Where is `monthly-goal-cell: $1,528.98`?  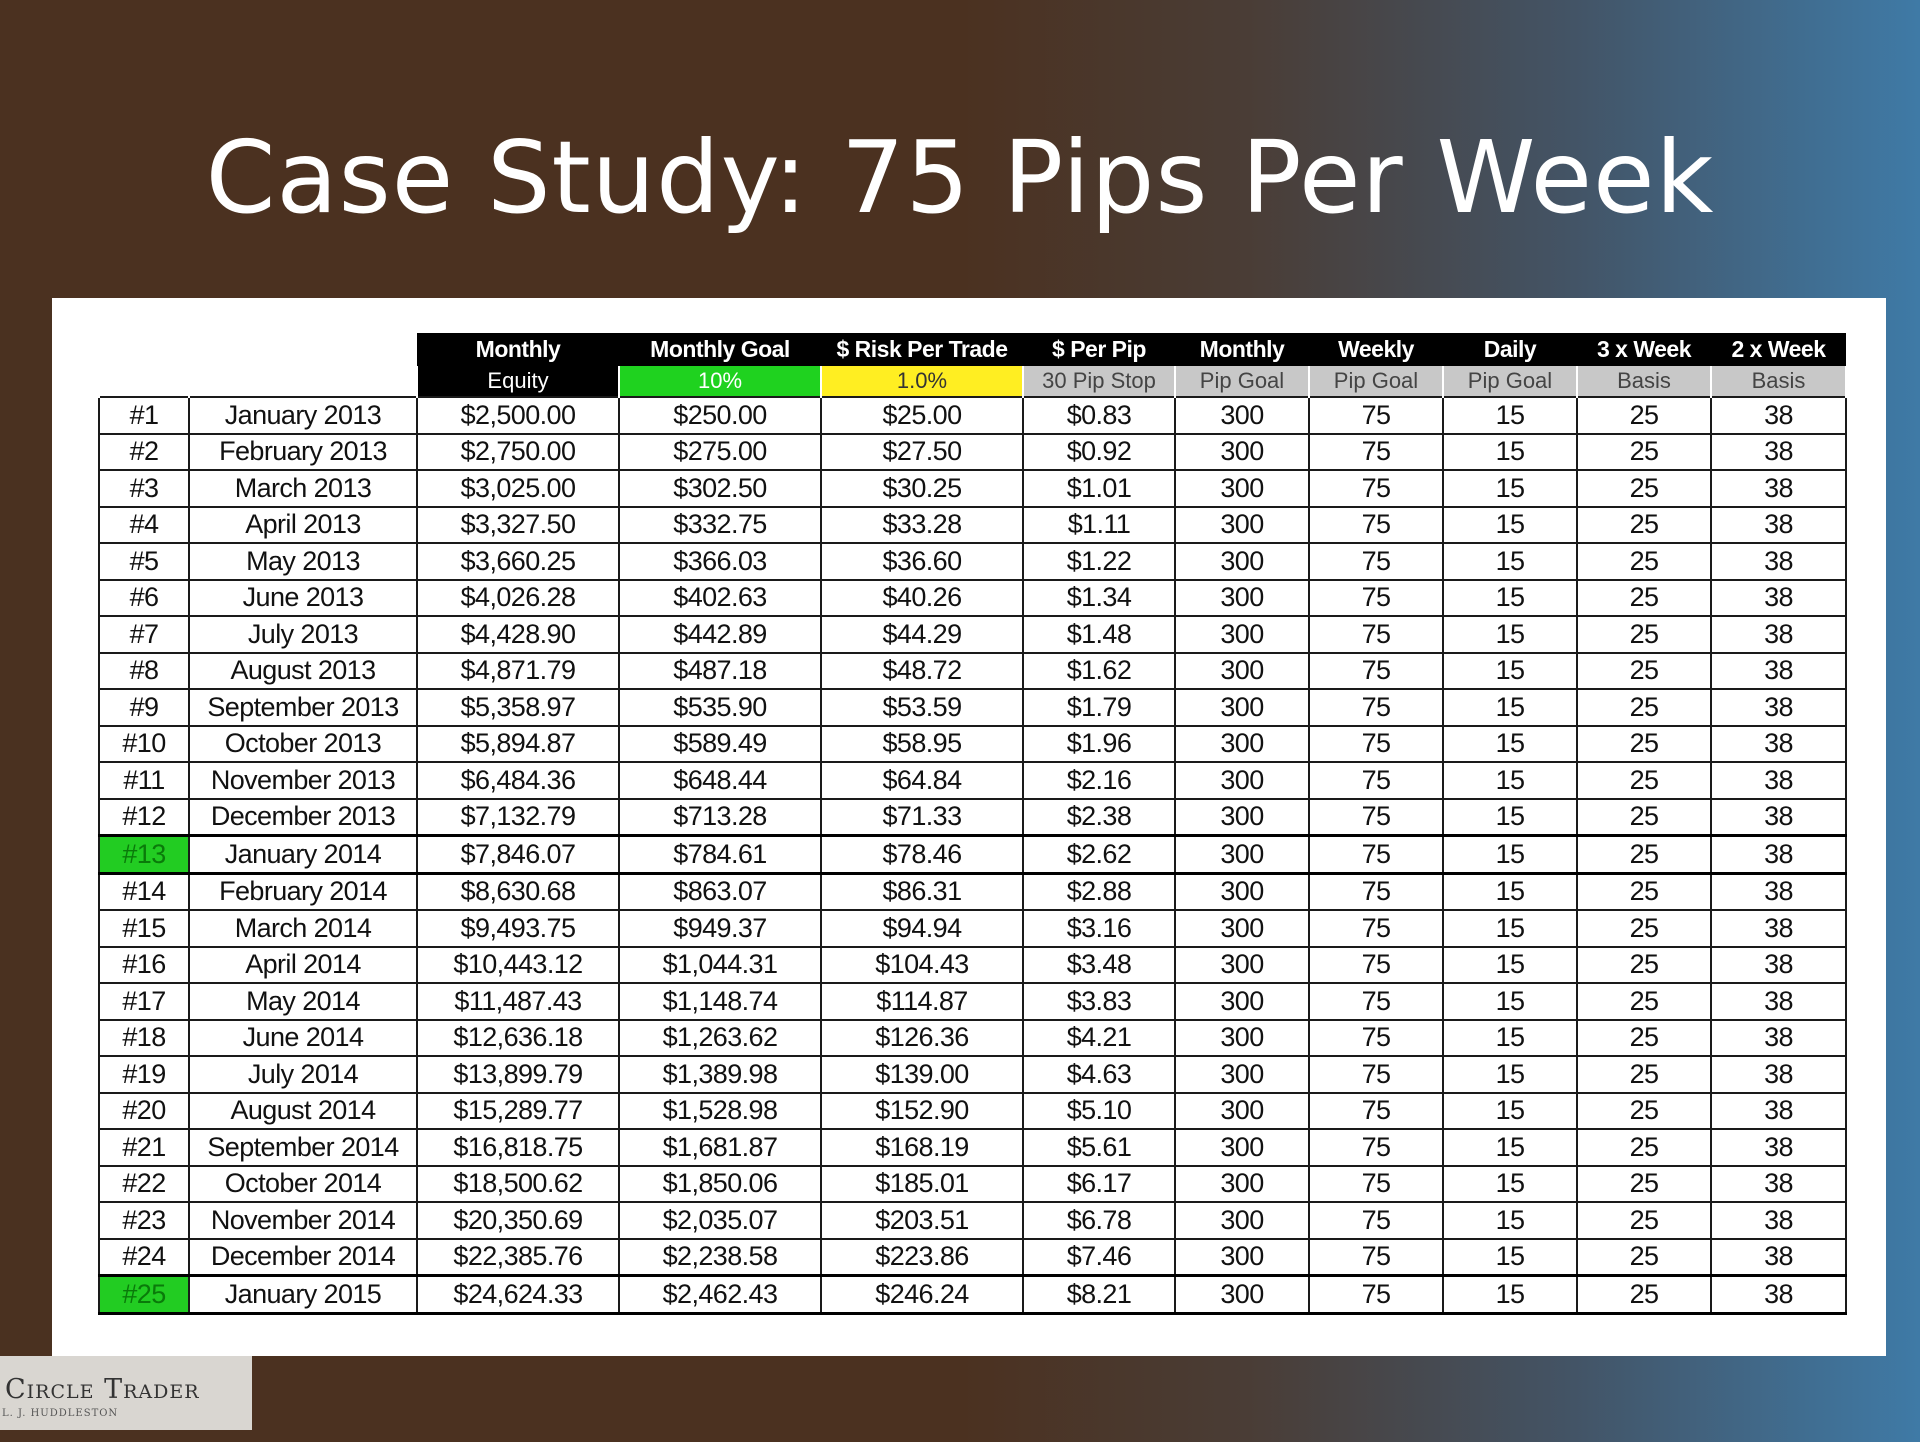 monthly-goal-cell: $1,528.98 is located at coordinates (720, 1110).